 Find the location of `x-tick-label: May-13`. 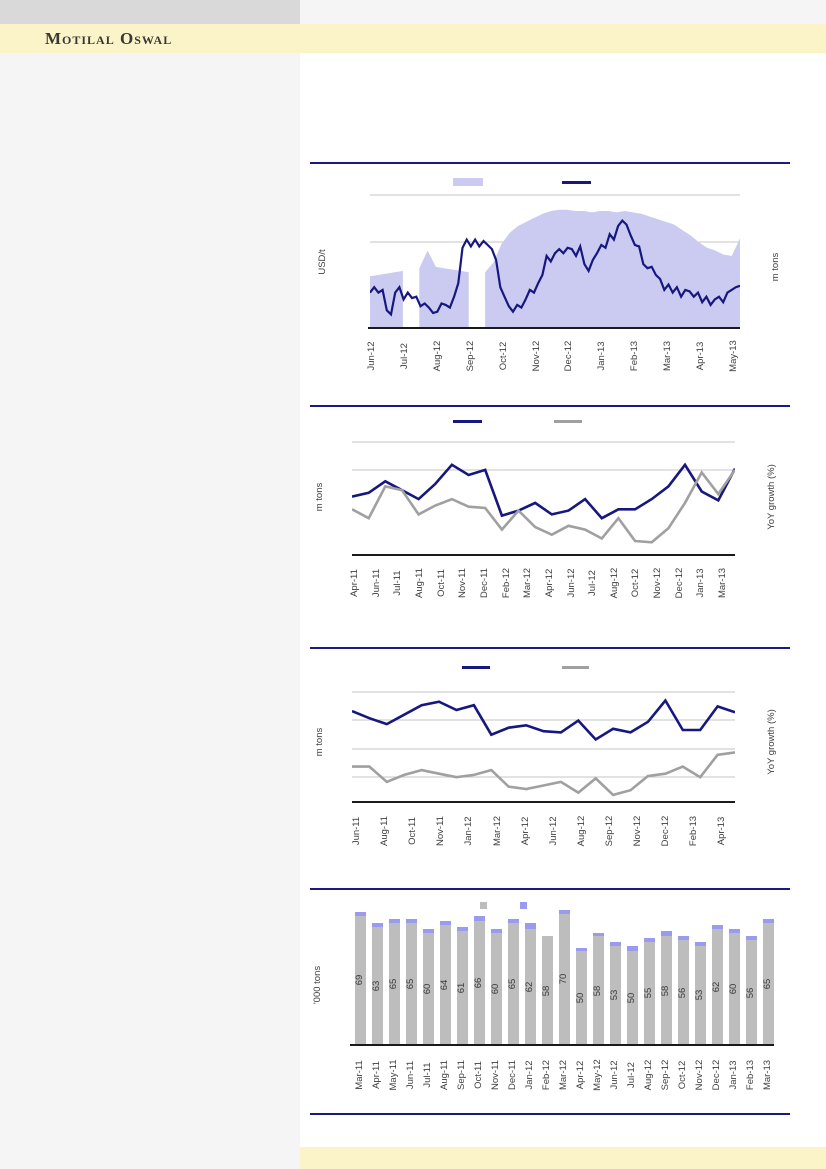

x-tick-label: May-13 is located at coordinates (733, 356).